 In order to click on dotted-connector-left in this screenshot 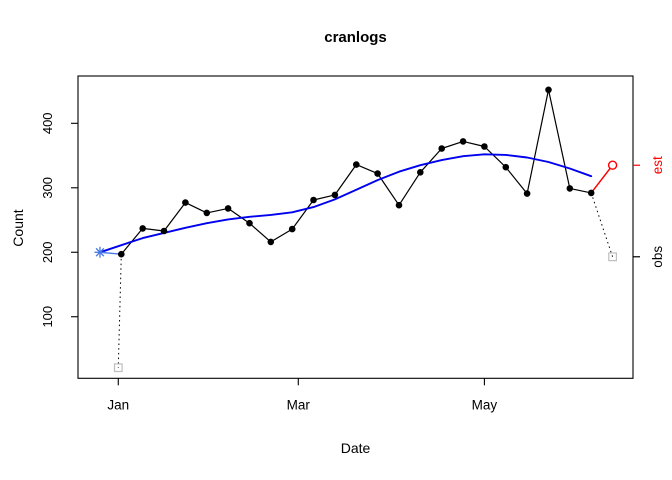, I will do `click(119, 311)`.